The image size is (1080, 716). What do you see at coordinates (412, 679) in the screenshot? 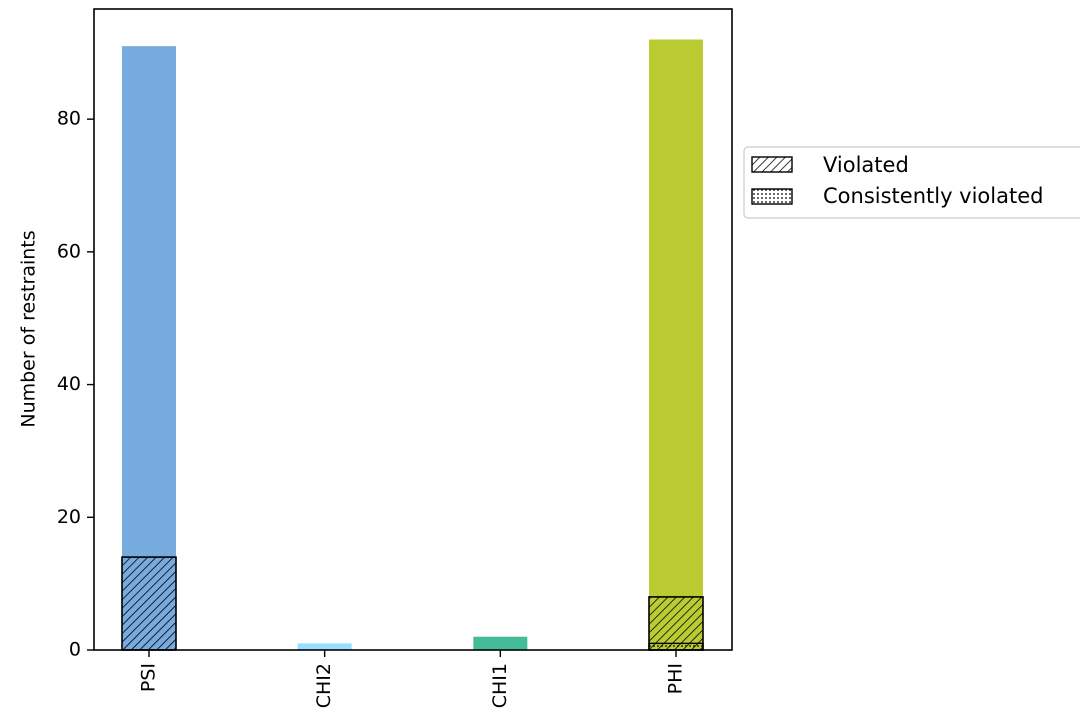
I see `x-axis-ticks: PSI CHI2 CHI1 PHI` at bounding box center [412, 679].